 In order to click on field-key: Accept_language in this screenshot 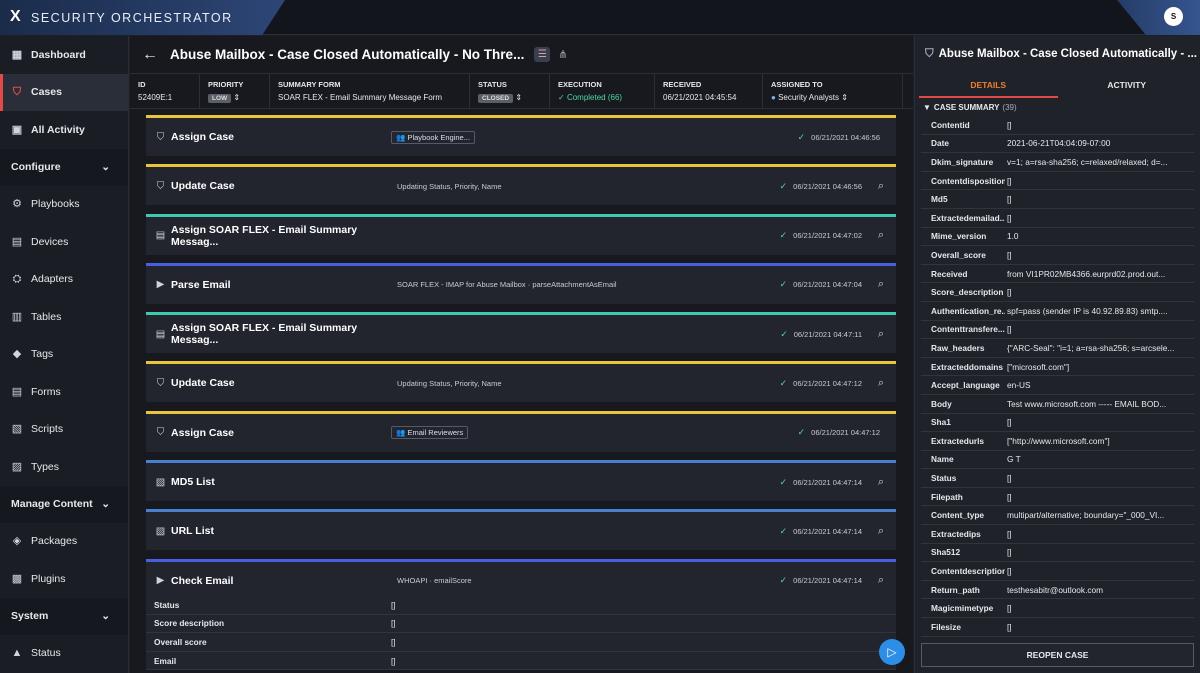, I will do `click(965, 385)`.